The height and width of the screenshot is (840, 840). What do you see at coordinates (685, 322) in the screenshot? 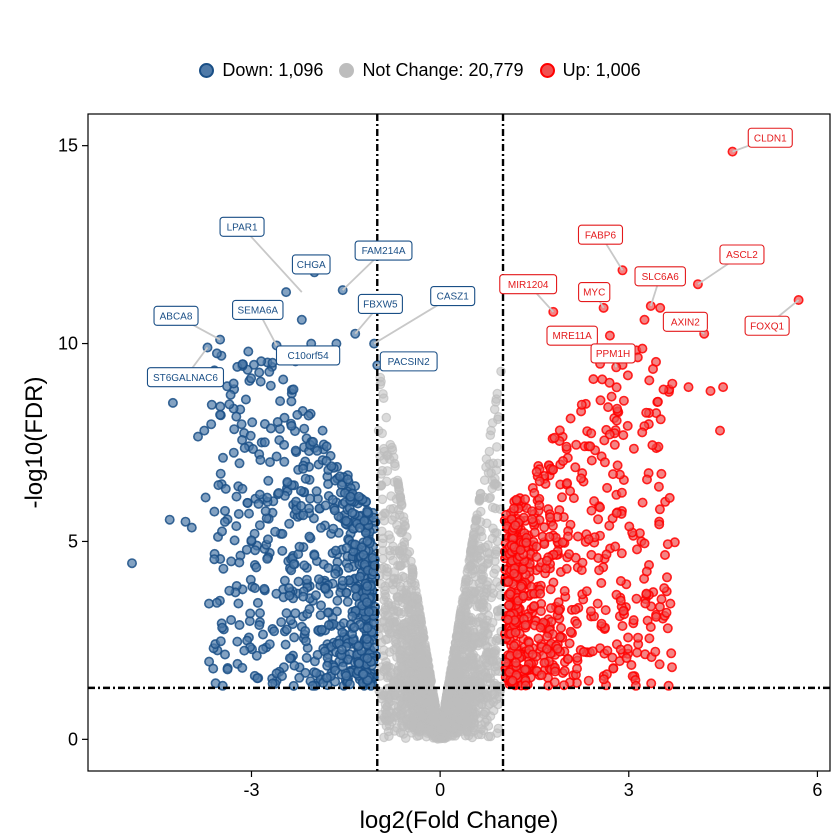
I see `gene-label-axin2: AXIN2` at bounding box center [685, 322].